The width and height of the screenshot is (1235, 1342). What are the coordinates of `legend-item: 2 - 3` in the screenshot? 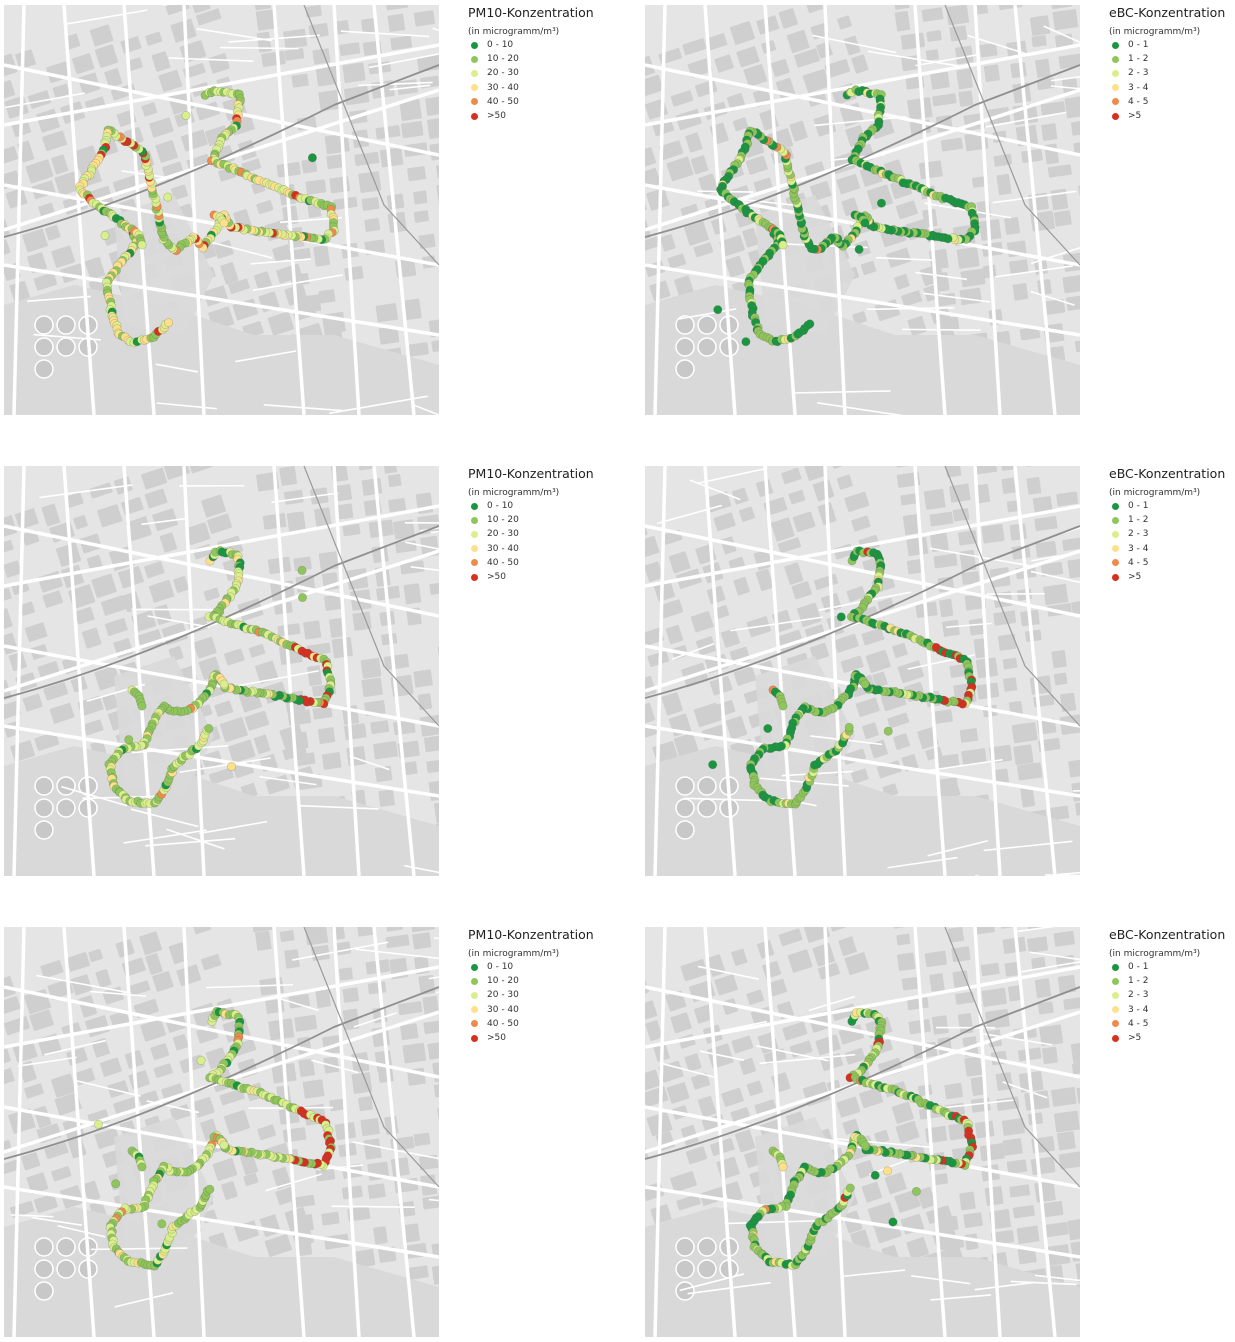 It's located at (1172, 534).